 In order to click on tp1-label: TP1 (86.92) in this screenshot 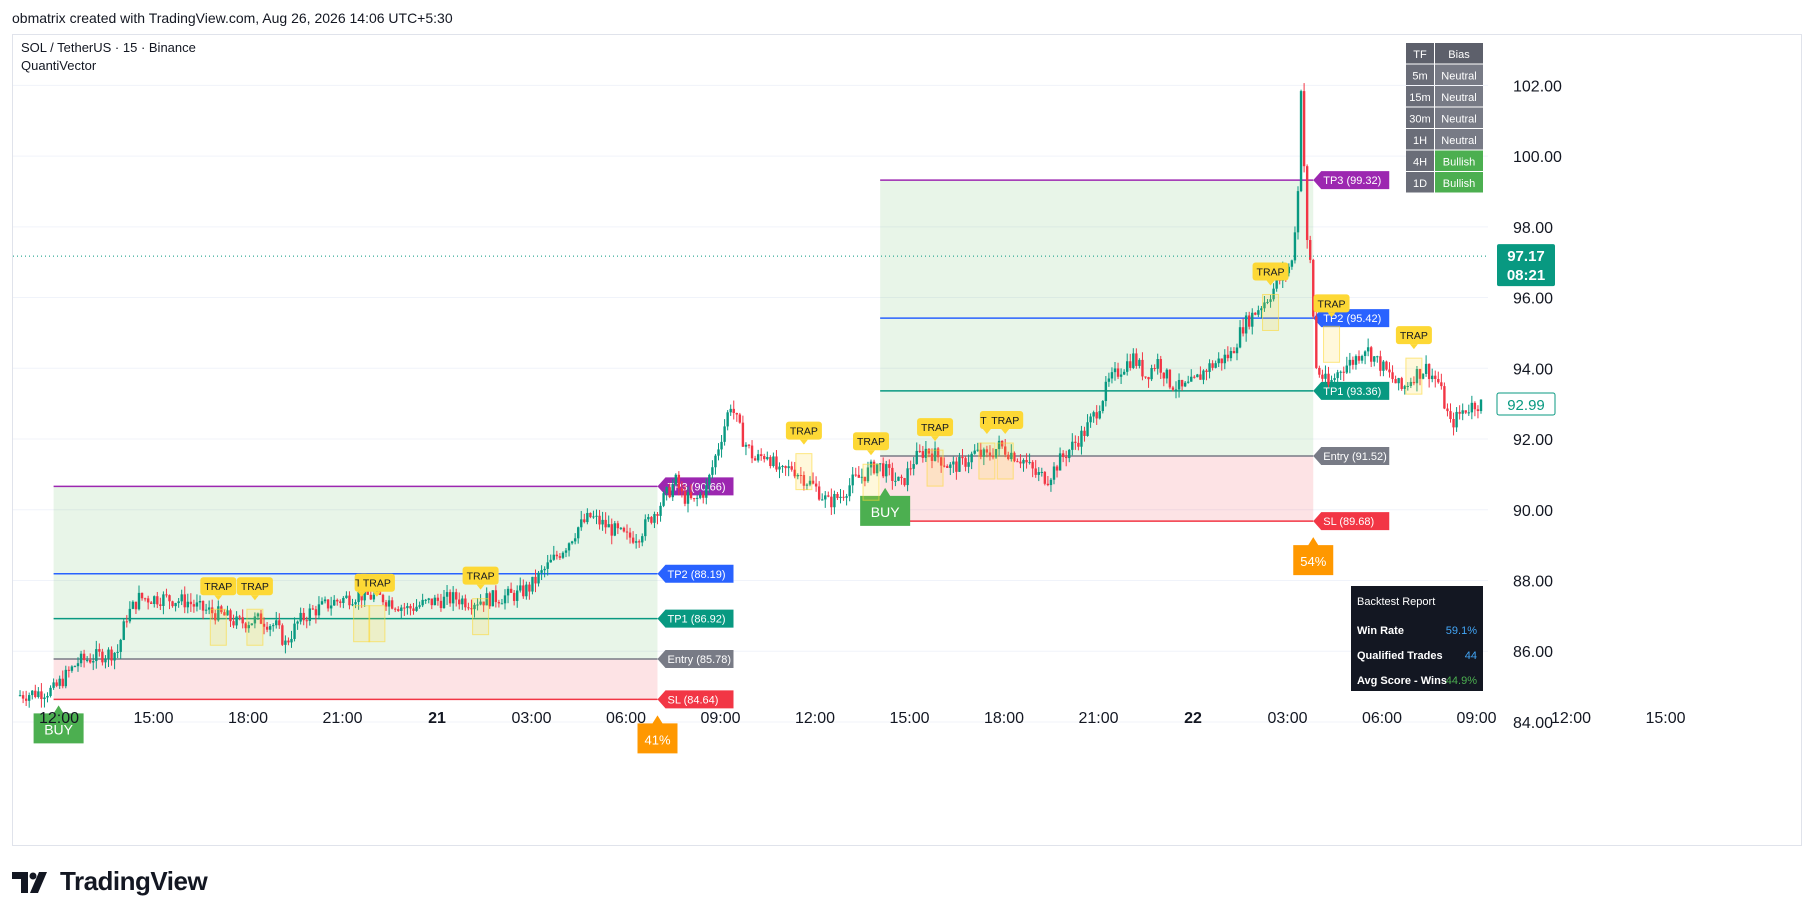, I will do `click(697, 620)`.